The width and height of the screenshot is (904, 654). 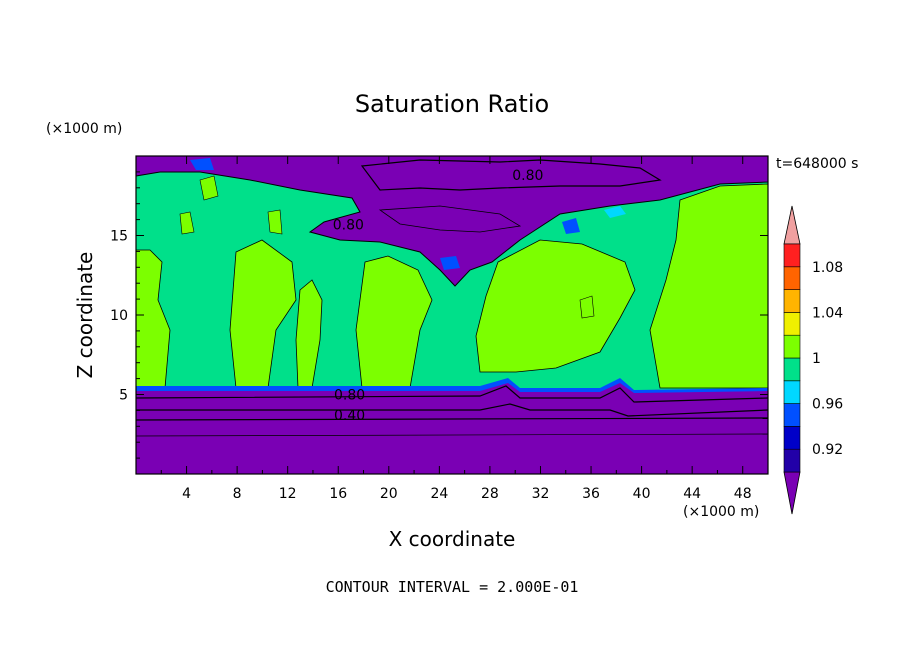 What do you see at coordinates (186, 494) in the screenshot?
I see `x-tick-label: 4` at bounding box center [186, 494].